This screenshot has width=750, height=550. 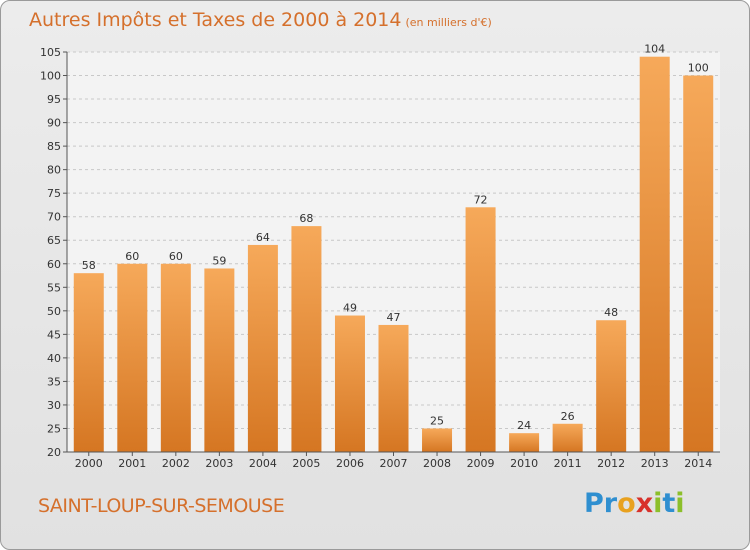 I want to click on y-tick-label: 80, so click(x=54, y=170).